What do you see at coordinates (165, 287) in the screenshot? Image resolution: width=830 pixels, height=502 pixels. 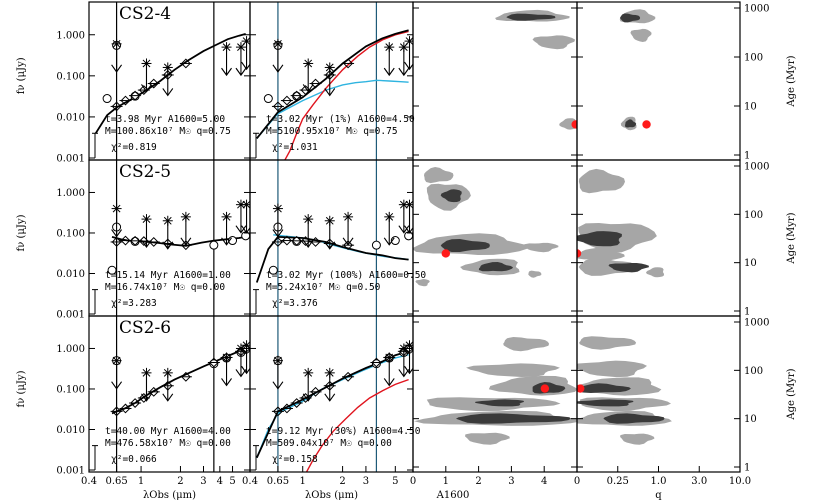 I see `fit-mass-text: M=16.74x10⁷ M☉ q=0.00` at bounding box center [165, 287].